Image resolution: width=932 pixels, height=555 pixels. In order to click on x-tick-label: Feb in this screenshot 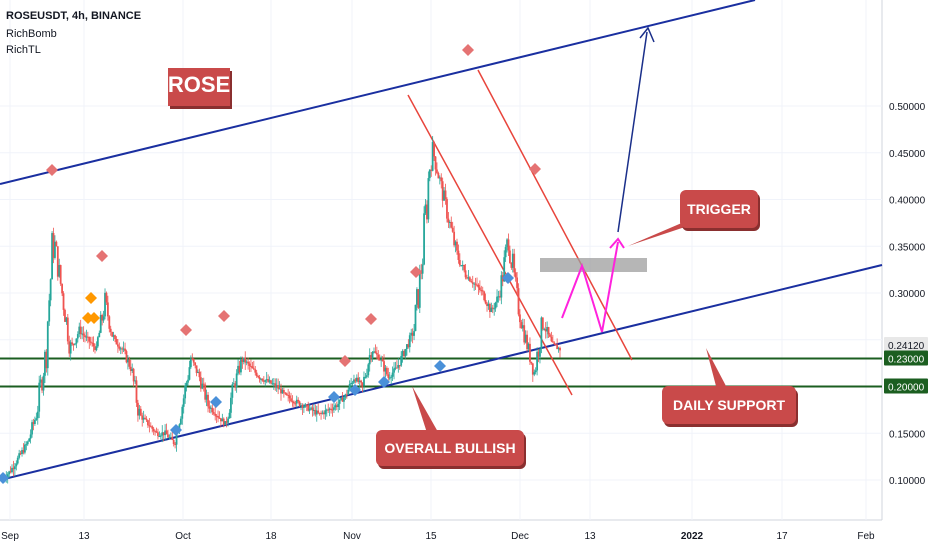, I will do `click(866, 536)`.